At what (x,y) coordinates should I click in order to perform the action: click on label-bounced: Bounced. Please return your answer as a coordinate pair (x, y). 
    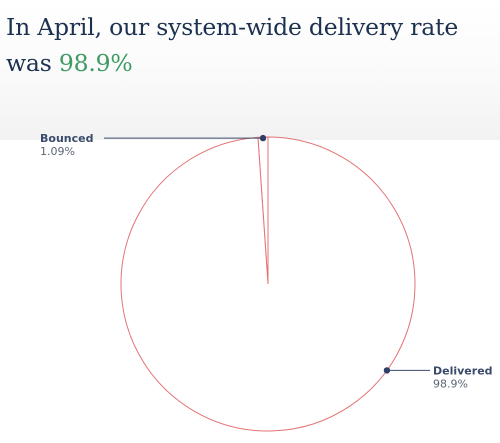
    Looking at the image, I should click on (66, 138).